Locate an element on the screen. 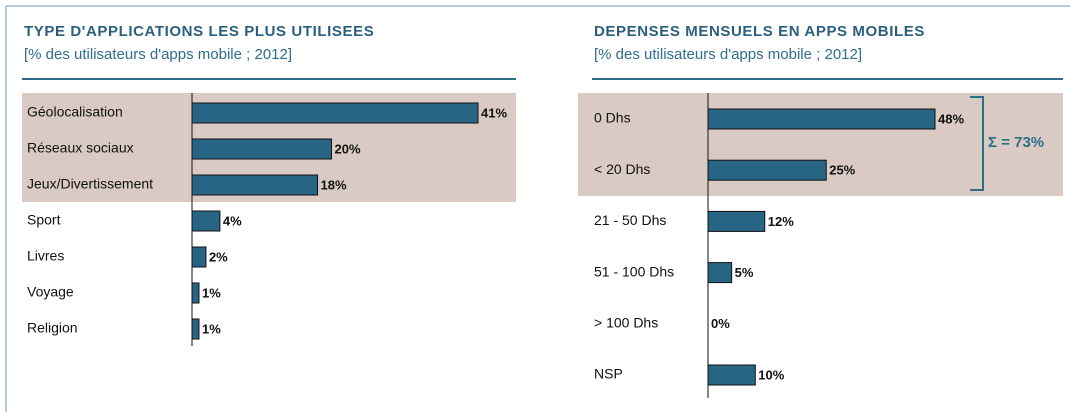 The width and height of the screenshot is (1070, 412). value-label: 0% is located at coordinates (720, 323).